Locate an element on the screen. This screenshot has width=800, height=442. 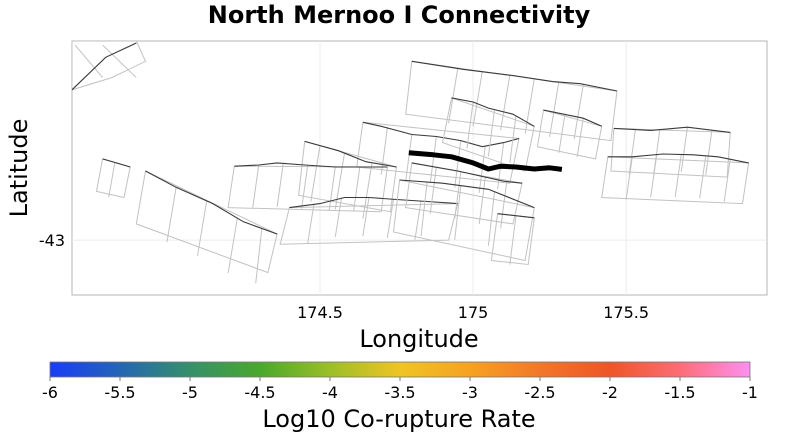
fault-section-fault-d is located at coordinates (438, 157).